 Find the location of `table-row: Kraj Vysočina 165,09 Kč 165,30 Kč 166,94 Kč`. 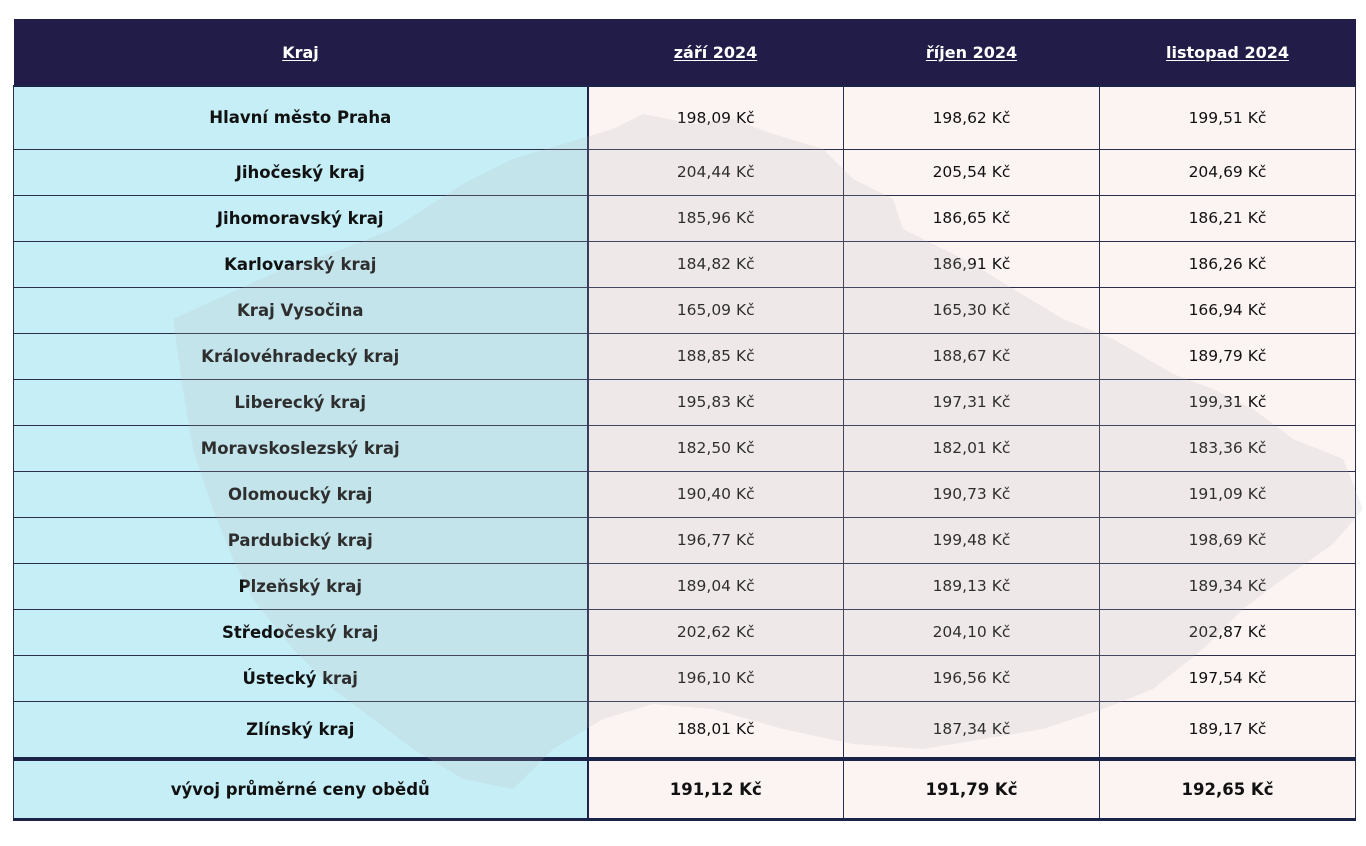

table-row: Kraj Vysočina 165,09 Kč 165,30 Kč 166,94 Kč is located at coordinates (684, 310).